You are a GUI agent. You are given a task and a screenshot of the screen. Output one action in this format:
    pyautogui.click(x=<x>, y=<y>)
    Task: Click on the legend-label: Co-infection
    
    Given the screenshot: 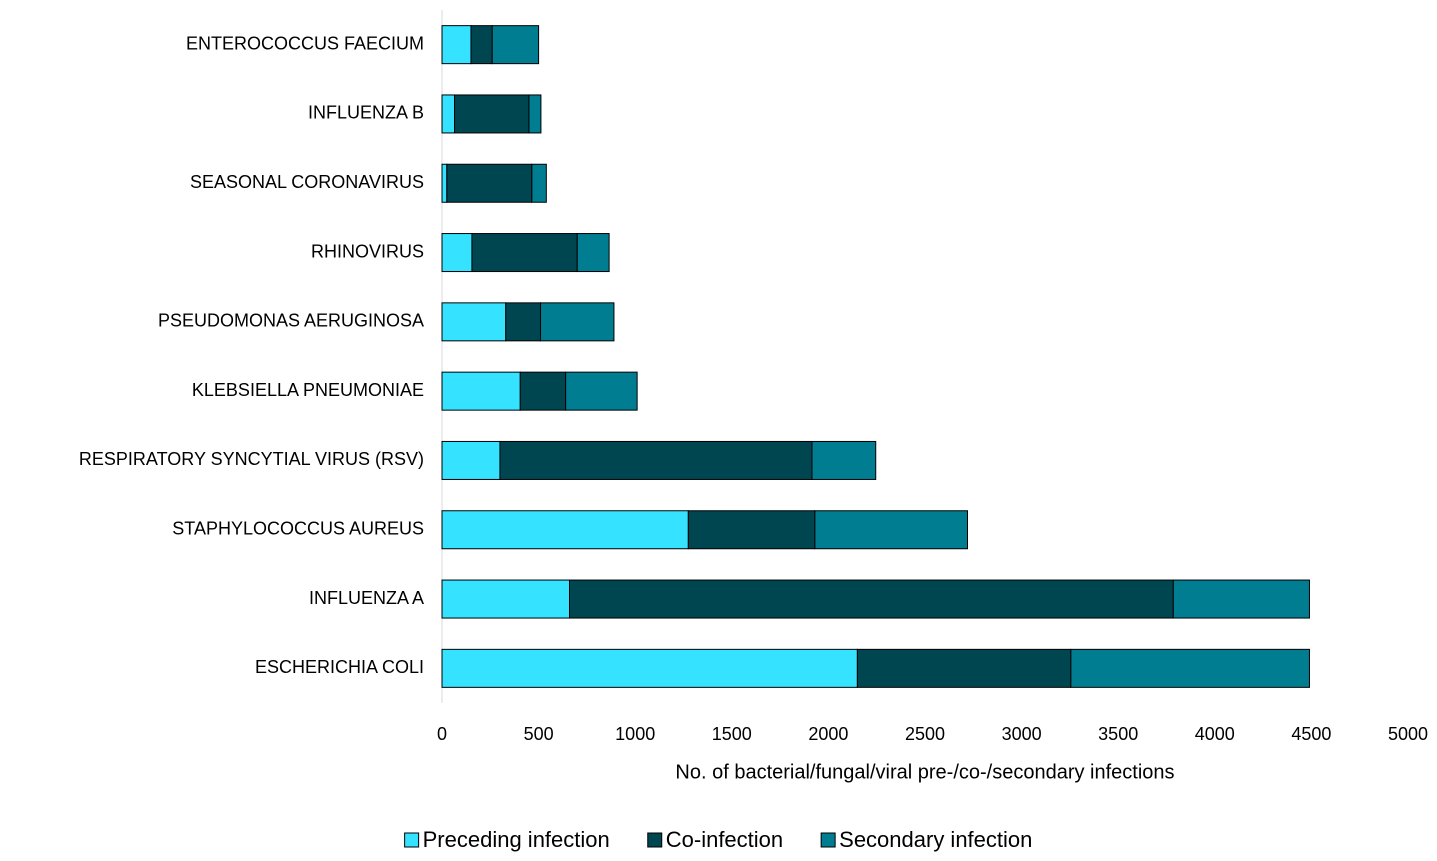 What is the action you would take?
    pyautogui.click(x=724, y=839)
    